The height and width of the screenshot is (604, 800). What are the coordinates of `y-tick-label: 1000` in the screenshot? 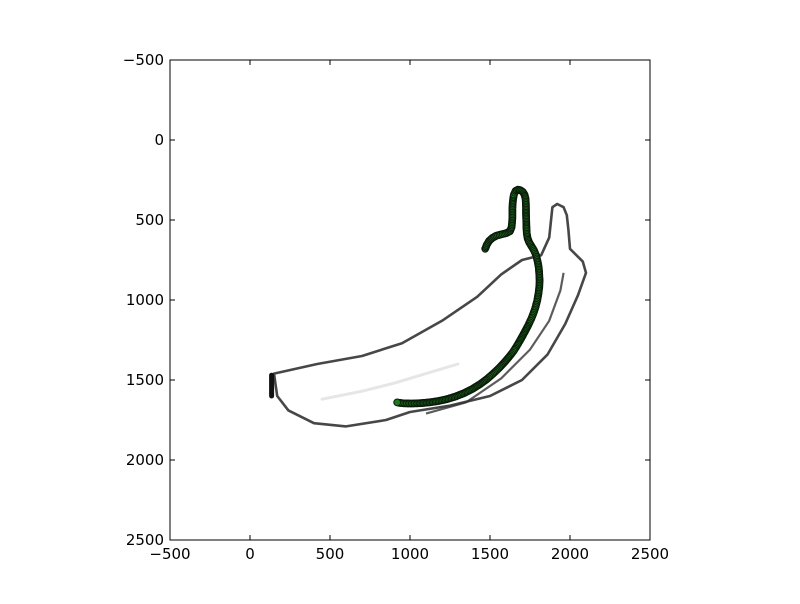 It's located at (145, 300).